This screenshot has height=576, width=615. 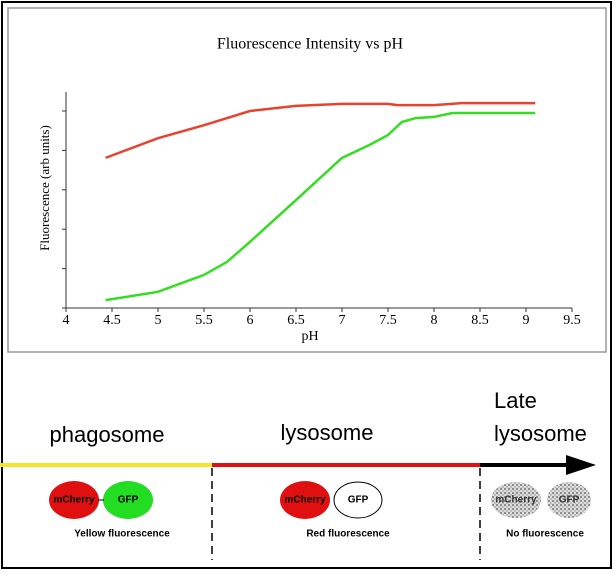 I want to click on x-tick-label: 5, so click(x=158, y=320).